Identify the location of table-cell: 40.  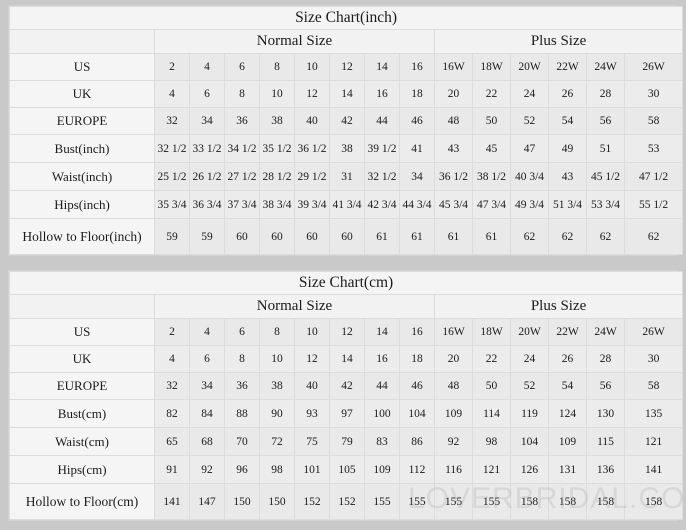
(312, 386).